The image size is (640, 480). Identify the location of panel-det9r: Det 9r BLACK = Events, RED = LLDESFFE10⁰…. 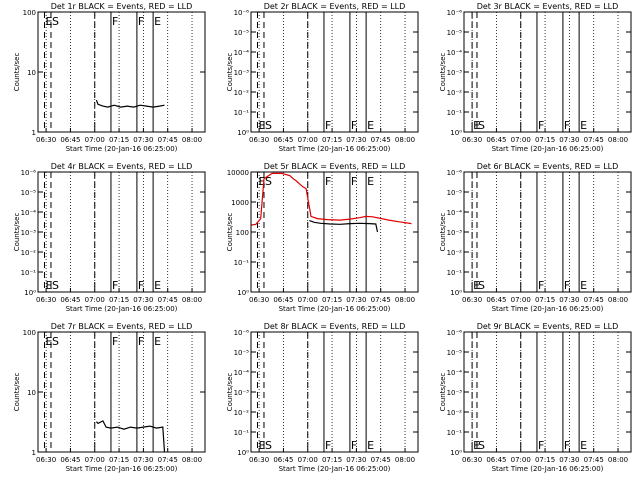
(535, 397).